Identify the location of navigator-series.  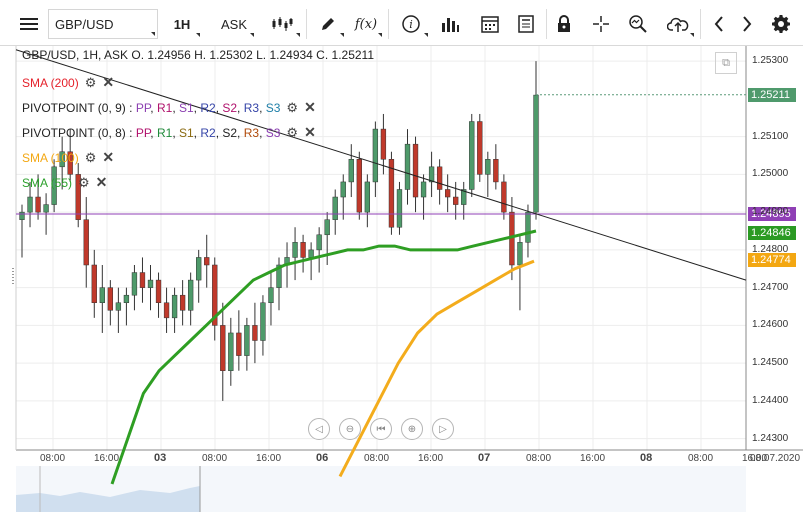
(108, 499).